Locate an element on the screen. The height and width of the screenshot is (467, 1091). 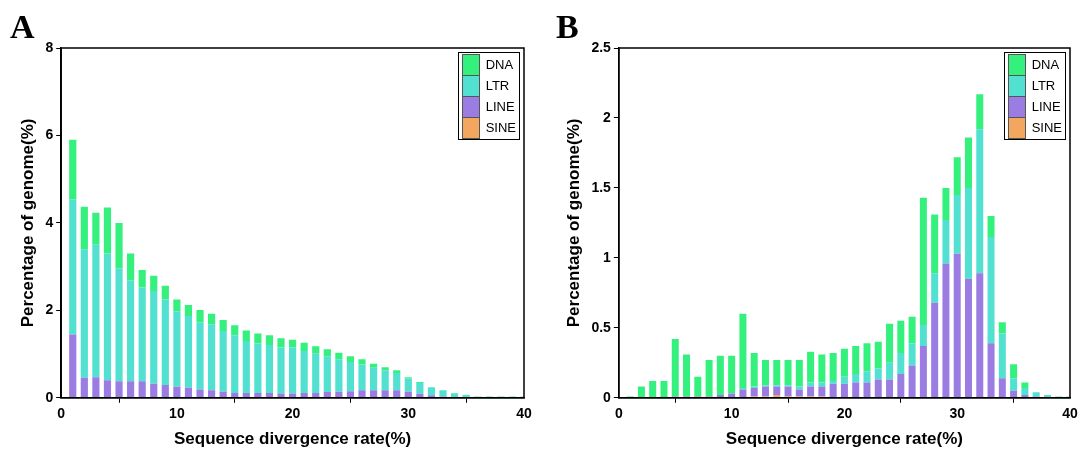
y-tick-label: 1 is located at coordinates (607, 256).